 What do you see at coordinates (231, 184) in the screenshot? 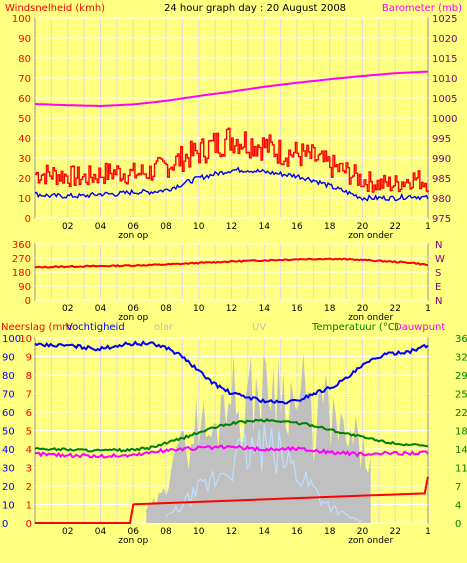
I see `series-wind-average` at bounding box center [231, 184].